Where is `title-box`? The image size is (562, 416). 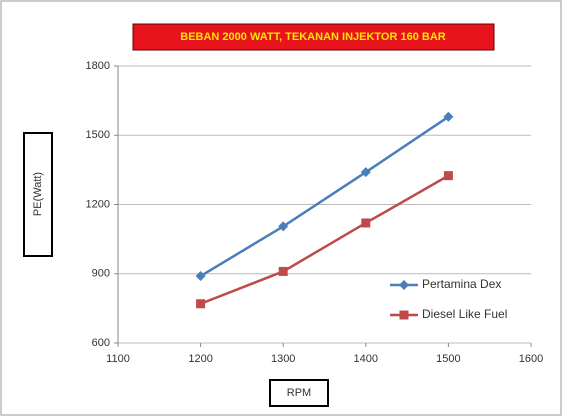 title-box is located at coordinates (313, 37).